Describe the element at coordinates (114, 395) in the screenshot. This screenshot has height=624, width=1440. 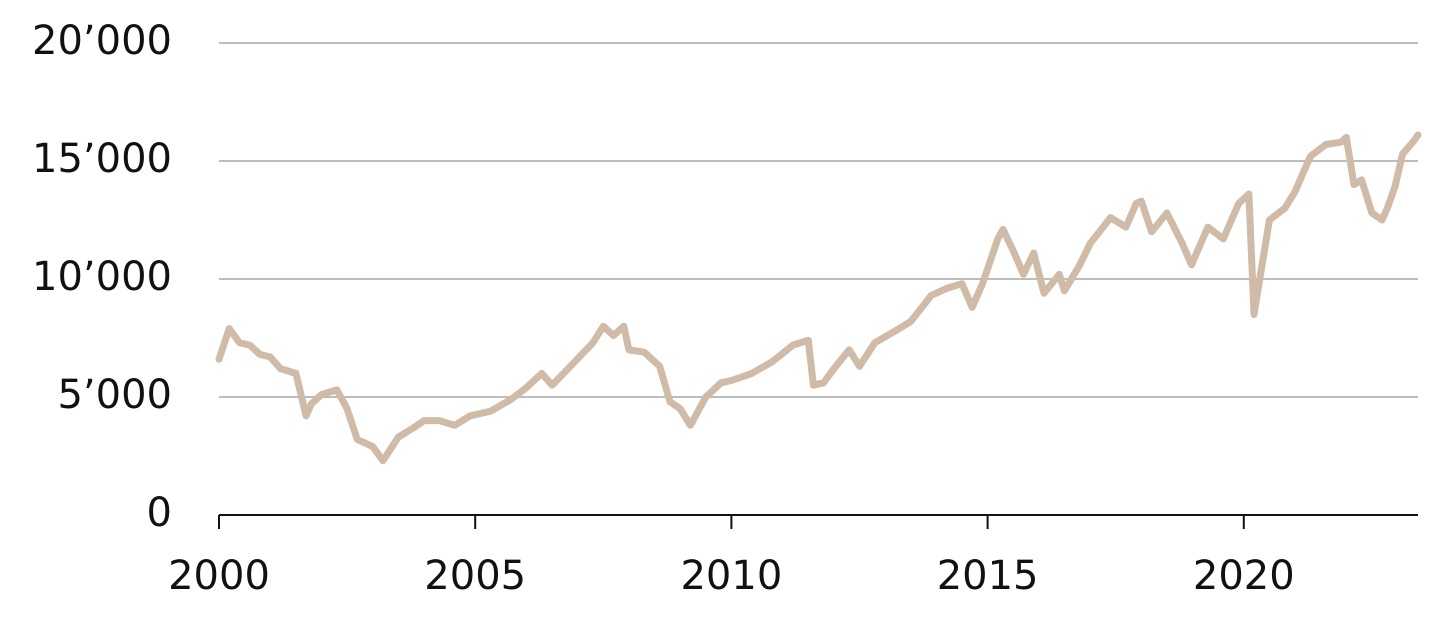
I see `y-tick-label: 5’000` at that location.